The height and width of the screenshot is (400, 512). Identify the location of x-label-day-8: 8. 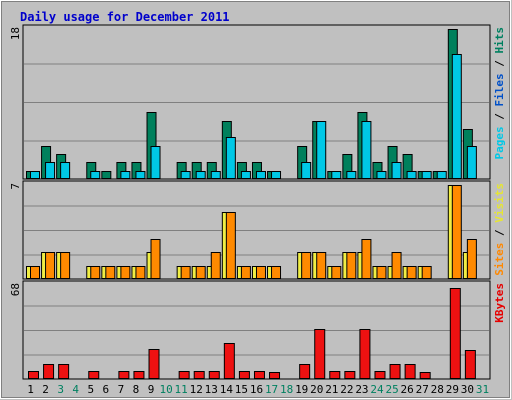
(136, 389).